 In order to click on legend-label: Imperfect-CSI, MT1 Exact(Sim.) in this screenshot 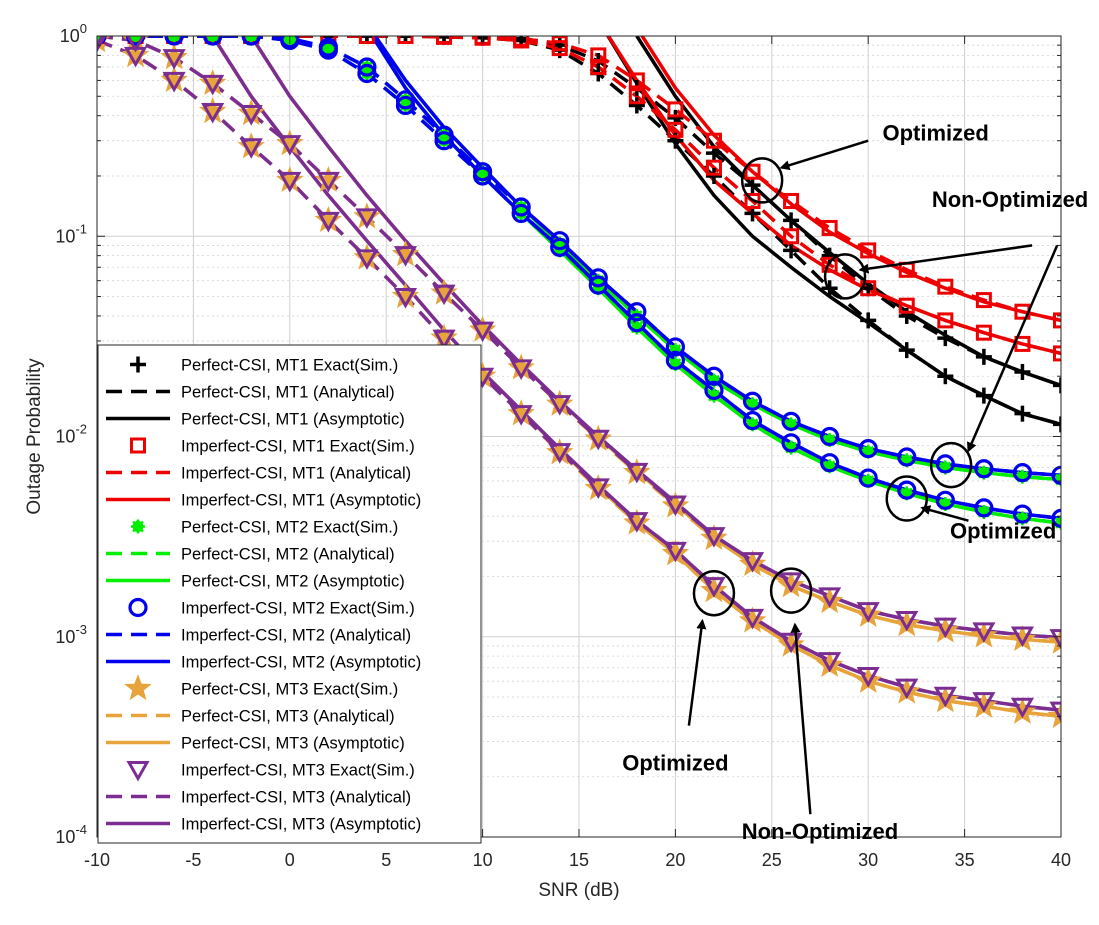, I will do `click(298, 447)`.